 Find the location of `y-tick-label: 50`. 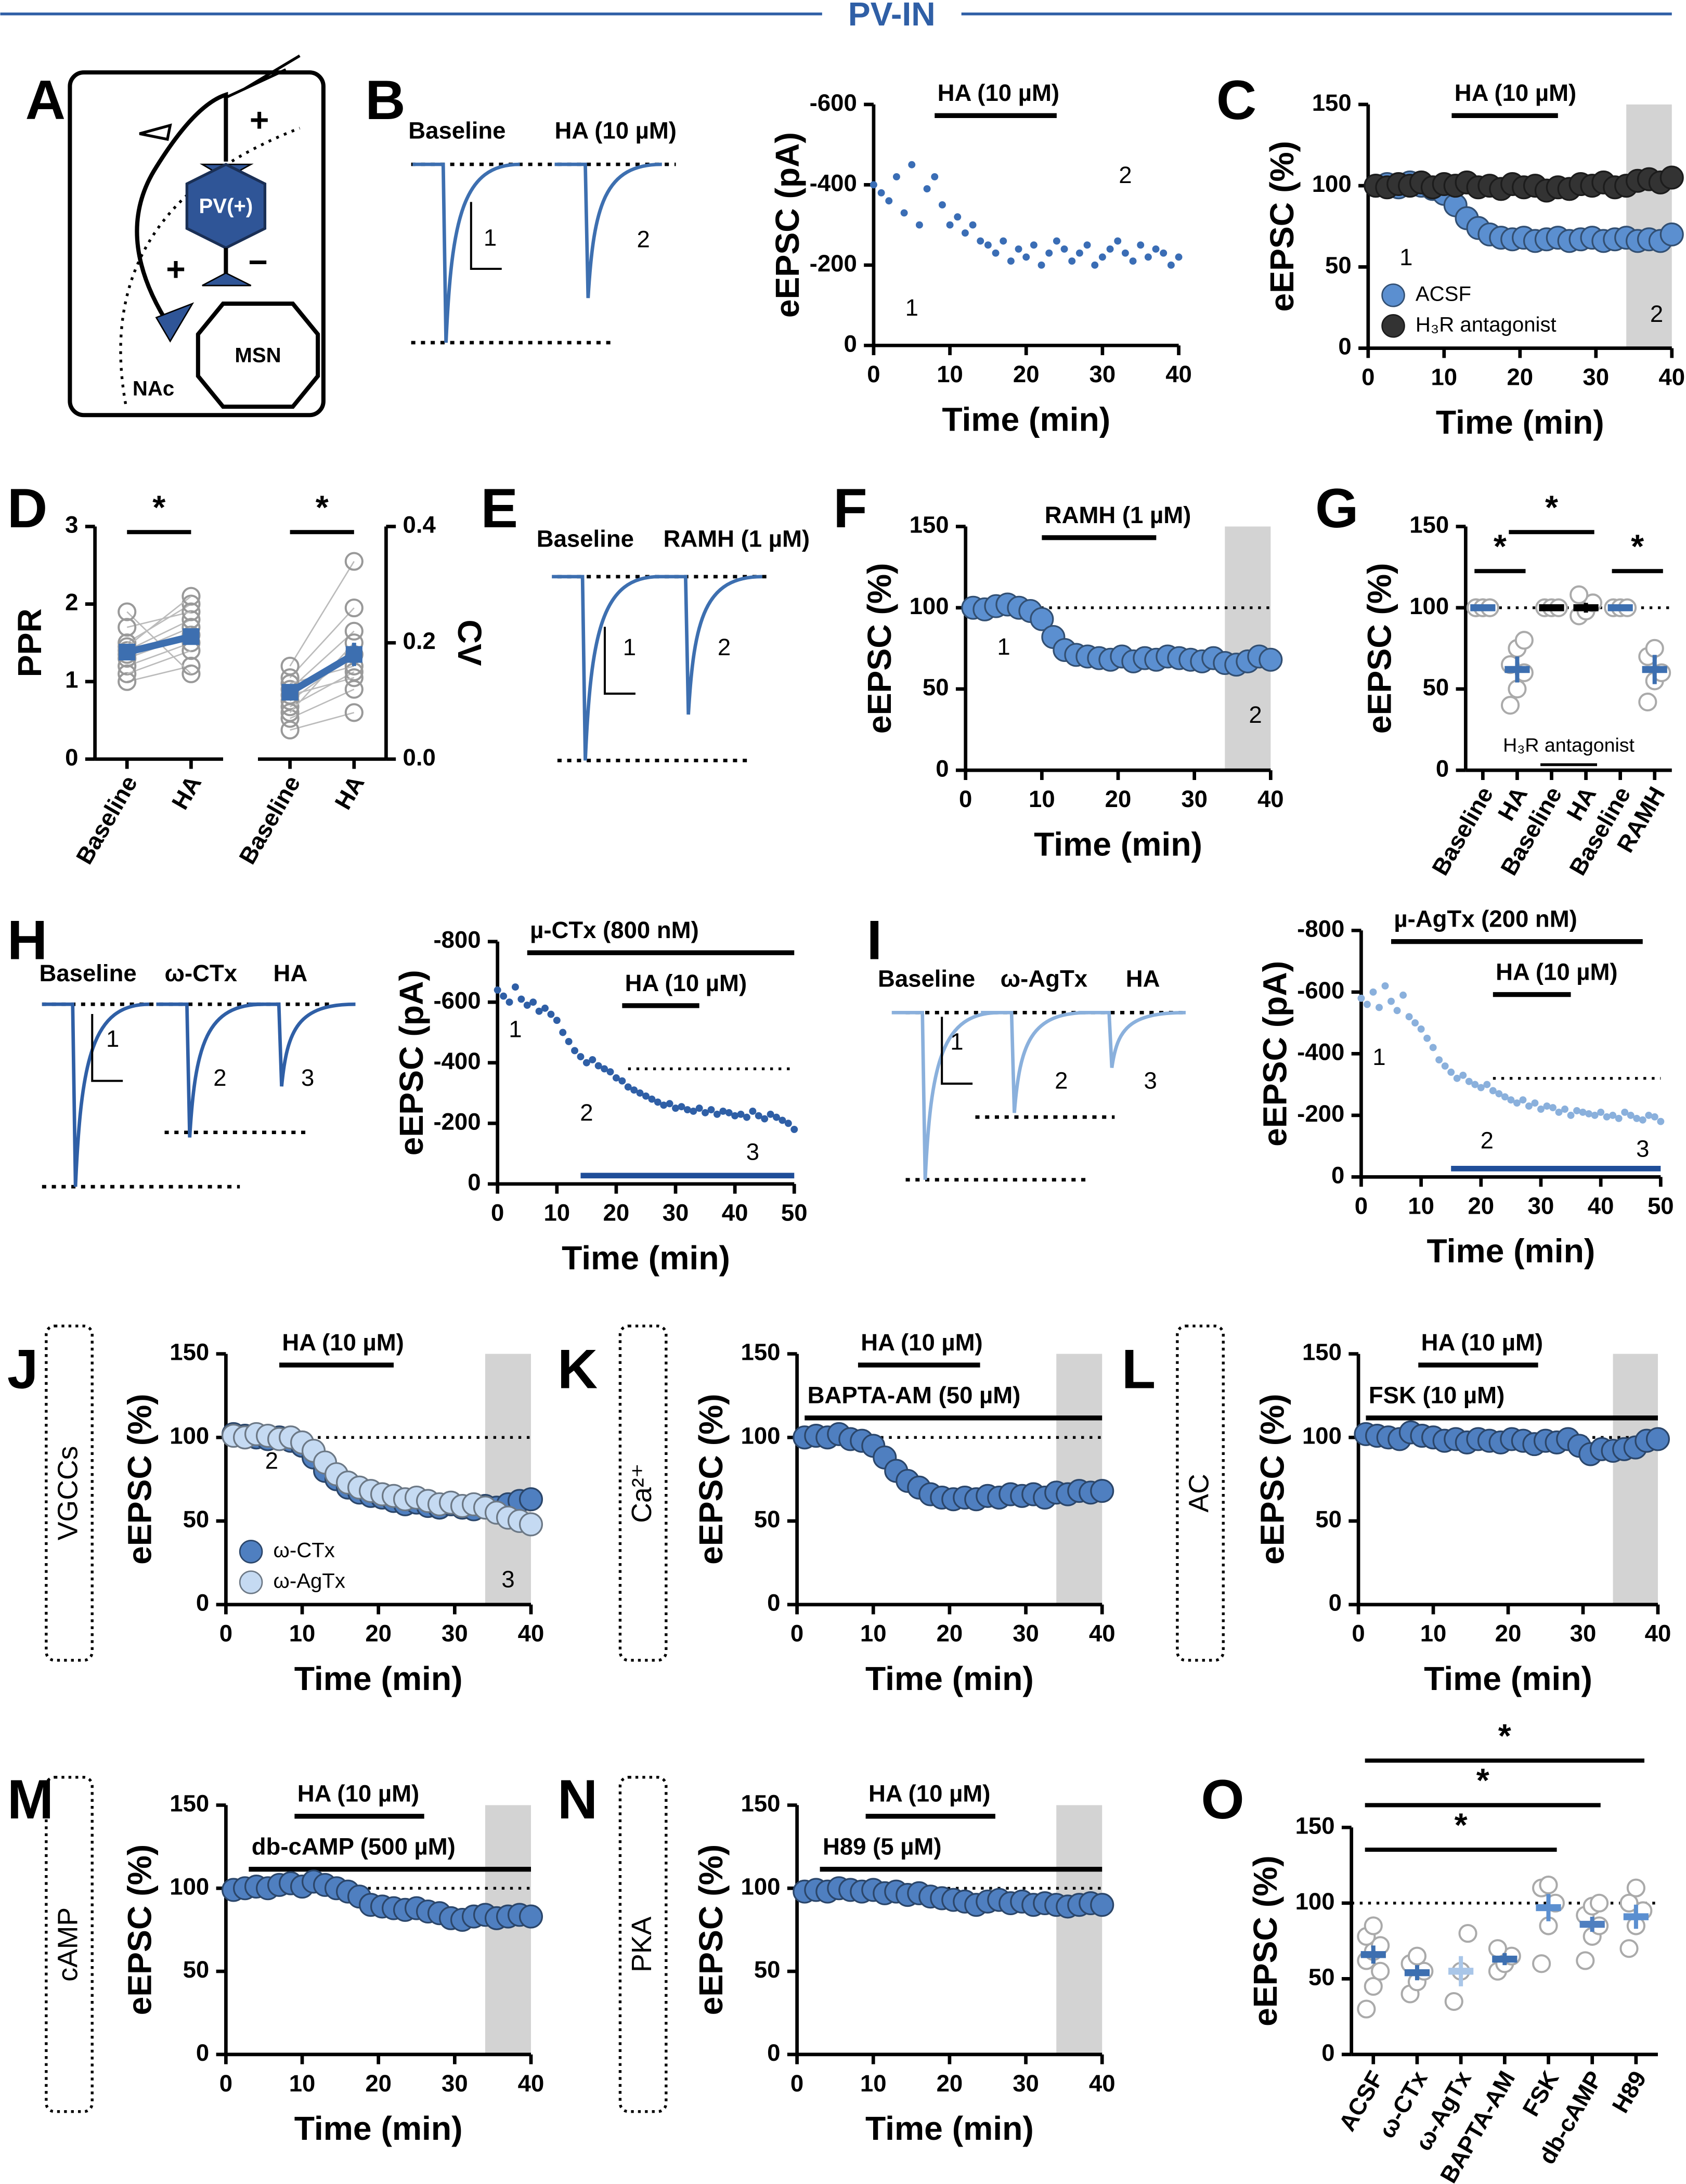

y-tick-label: 50 is located at coordinates (936, 687).